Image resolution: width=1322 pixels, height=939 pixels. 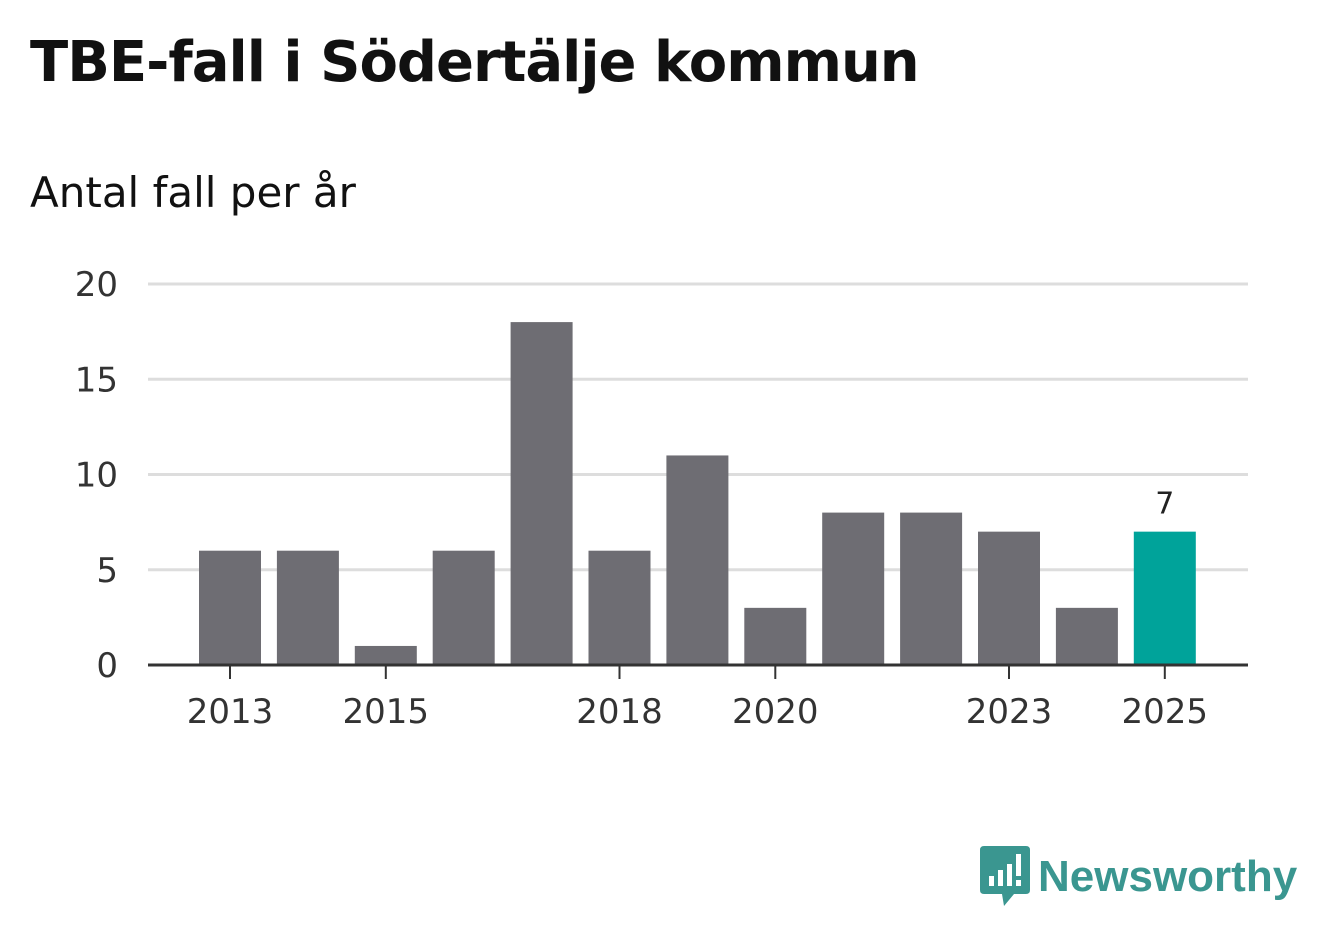 I want to click on x-tick-label-2013: 2013, so click(x=230, y=712).